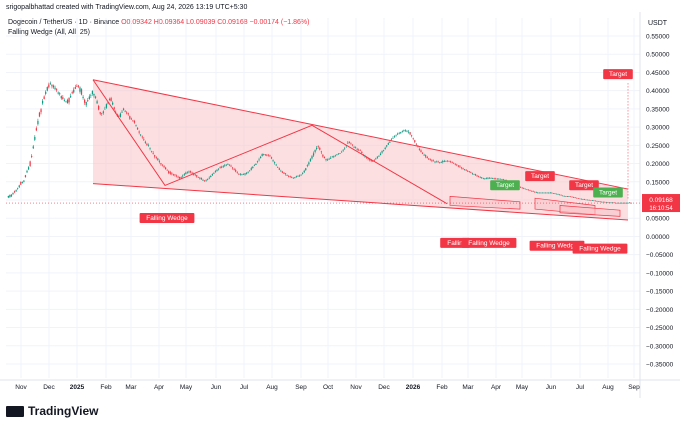 Image resolution: width=680 pixels, height=428 pixels. I want to click on falling-wedge-label-bg, so click(489, 242).